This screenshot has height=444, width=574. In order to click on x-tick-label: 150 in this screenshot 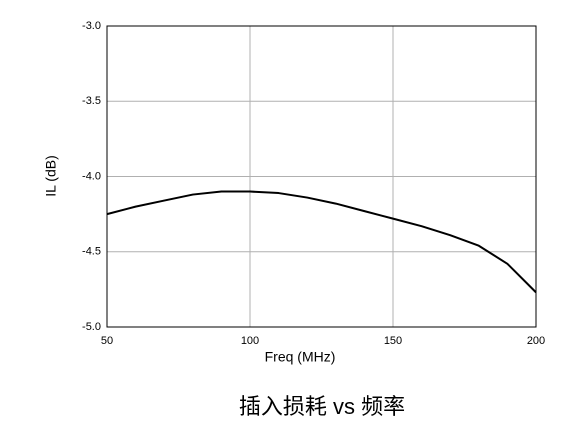, I will do `click(393, 341)`.